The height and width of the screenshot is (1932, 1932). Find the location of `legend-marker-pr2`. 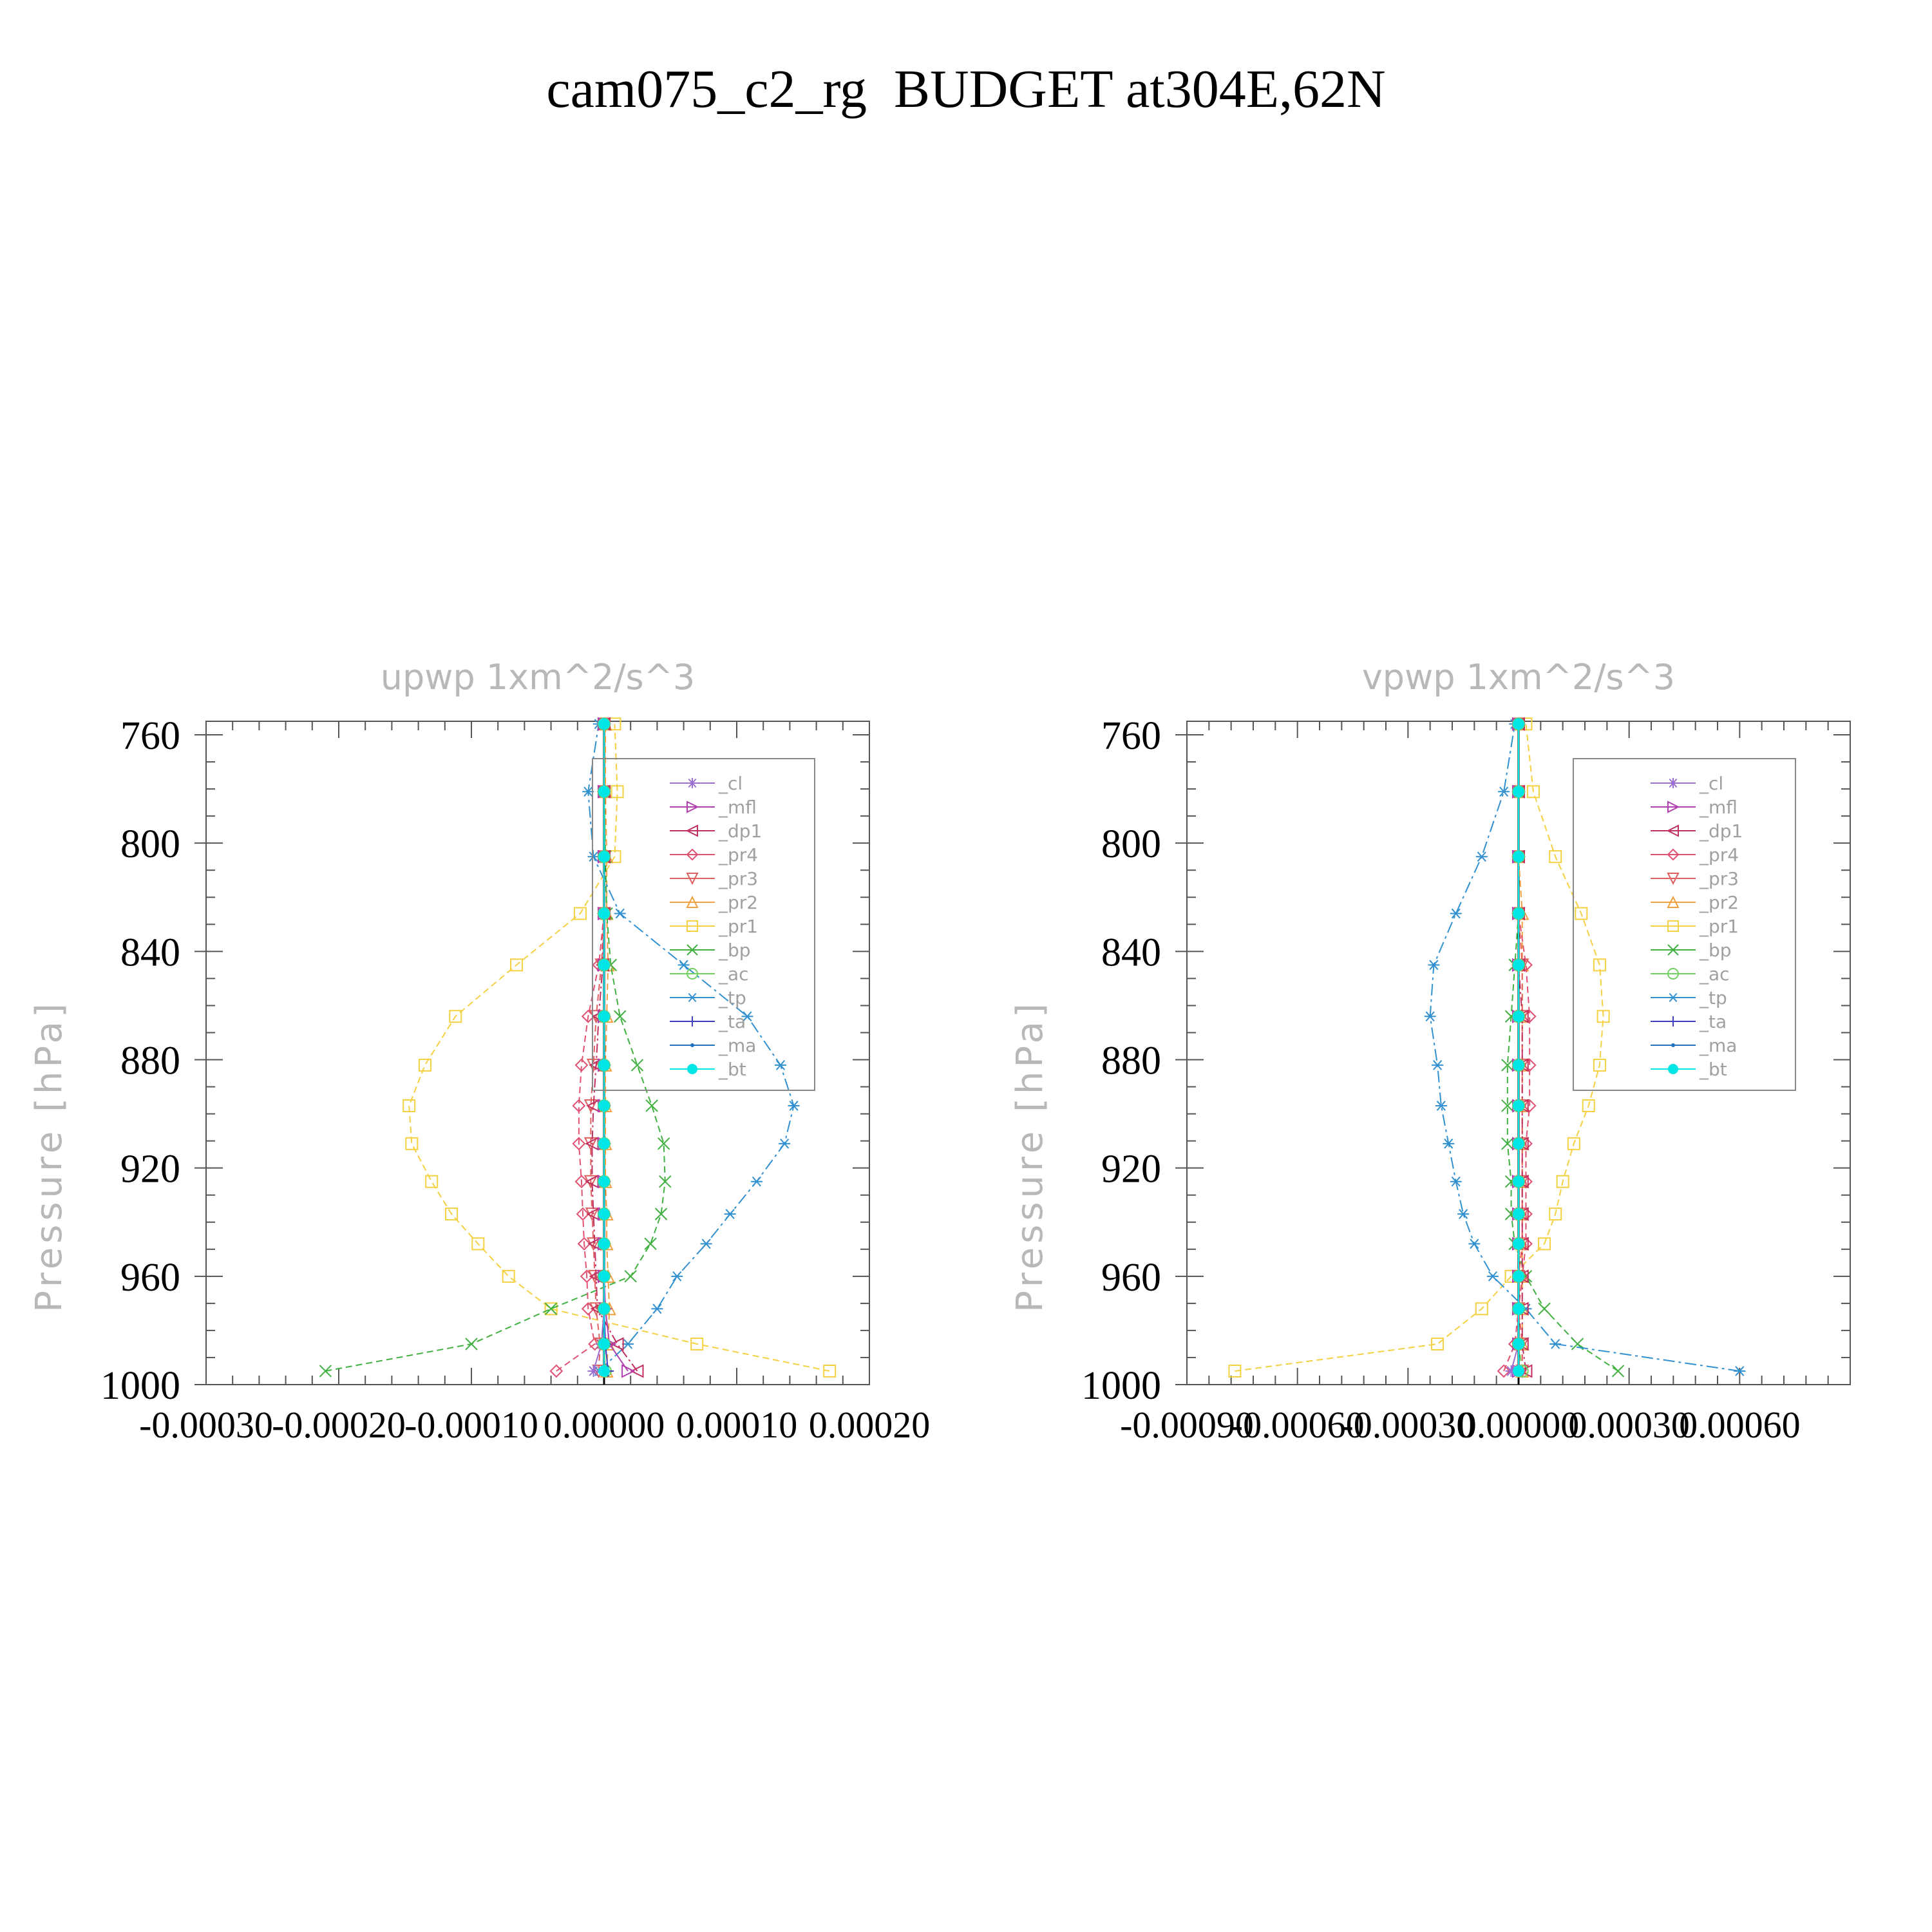

legend-marker-pr2 is located at coordinates (1673, 902).